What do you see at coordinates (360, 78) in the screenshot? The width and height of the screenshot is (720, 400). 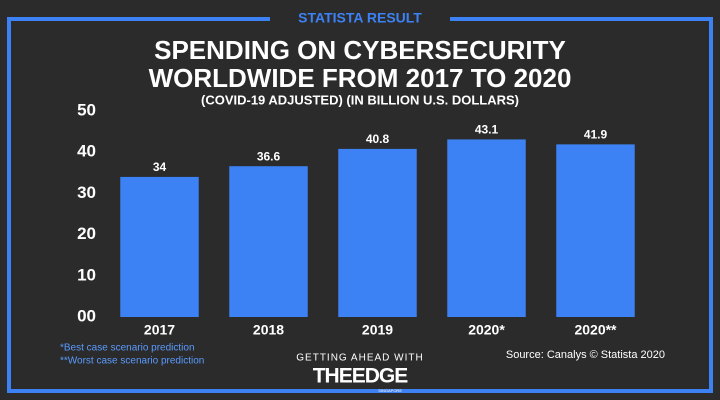 I see `chart-title: WORLDWIDE FROM 2017 TO 2020` at bounding box center [360, 78].